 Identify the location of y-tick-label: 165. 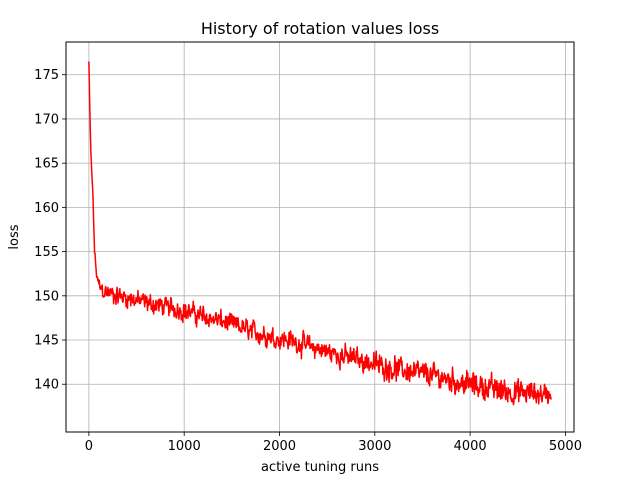
(46, 164).